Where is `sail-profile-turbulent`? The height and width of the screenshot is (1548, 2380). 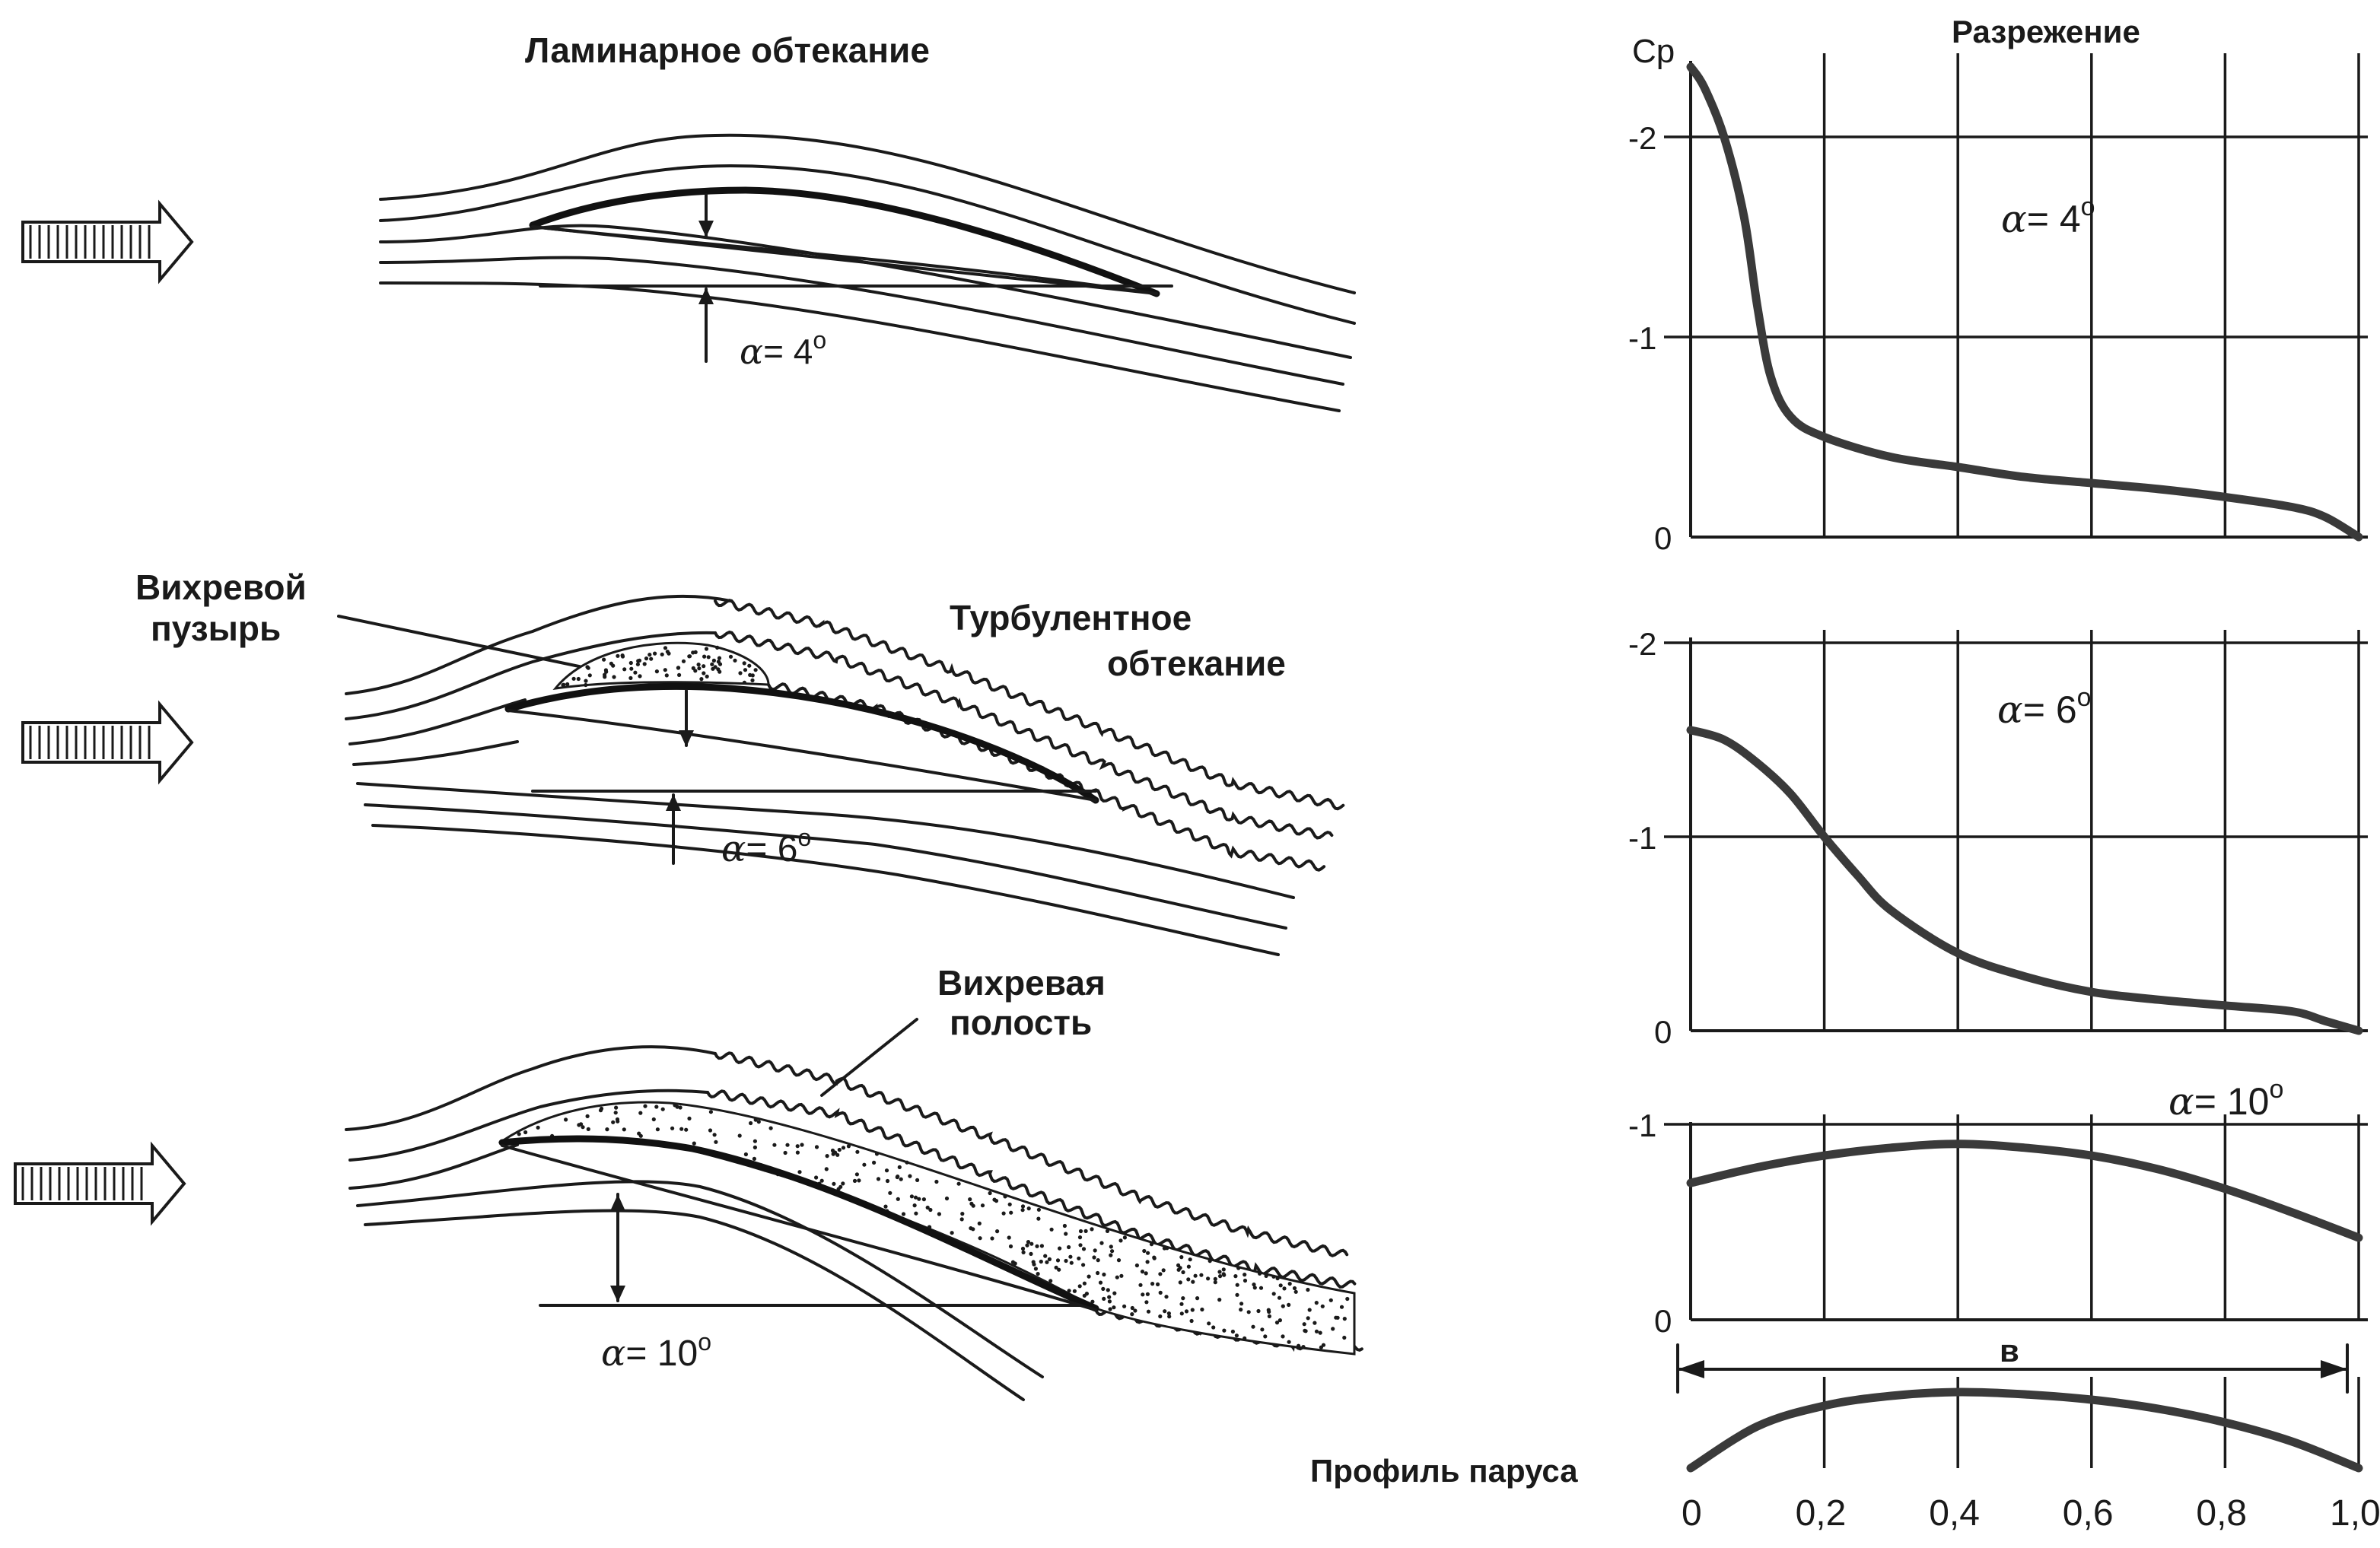
sail-profile-turbulent is located at coordinates (802, 743).